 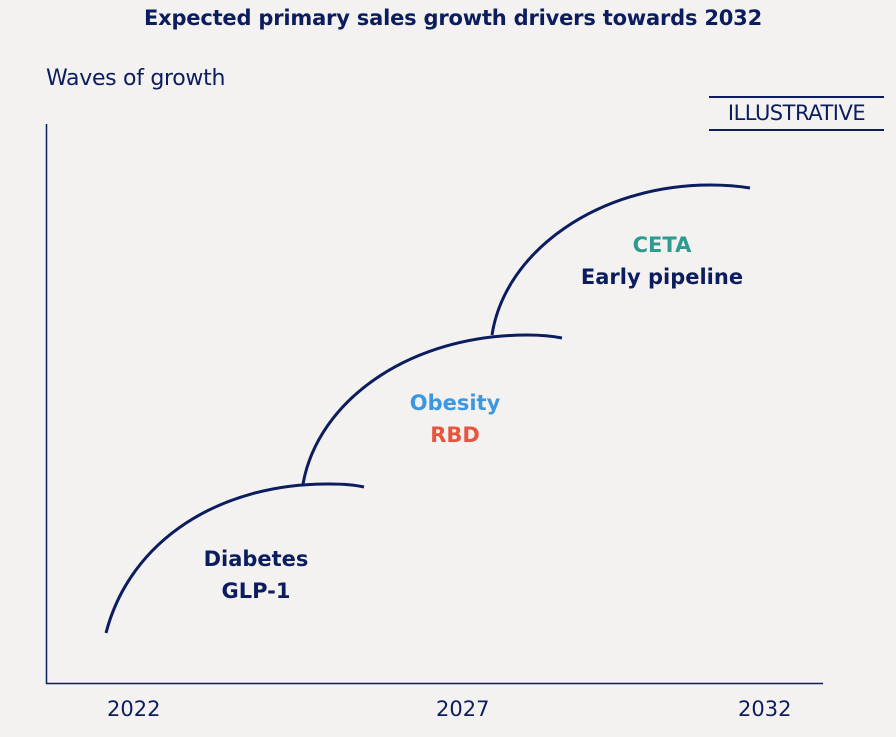 What do you see at coordinates (765, 709) in the screenshot?
I see `x-tick-2032: 2032` at bounding box center [765, 709].